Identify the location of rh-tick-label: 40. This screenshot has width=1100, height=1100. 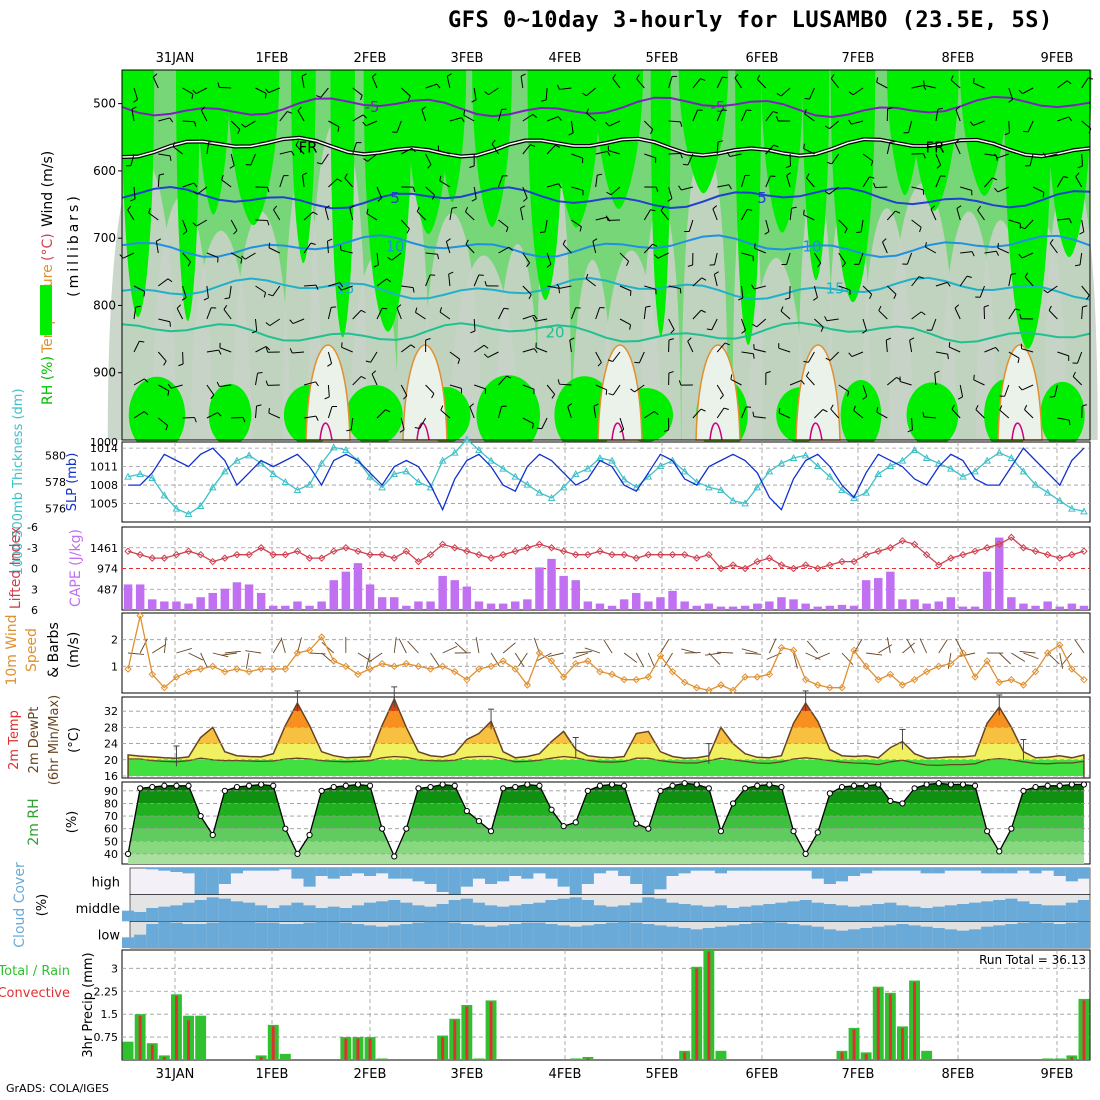
(111, 854).